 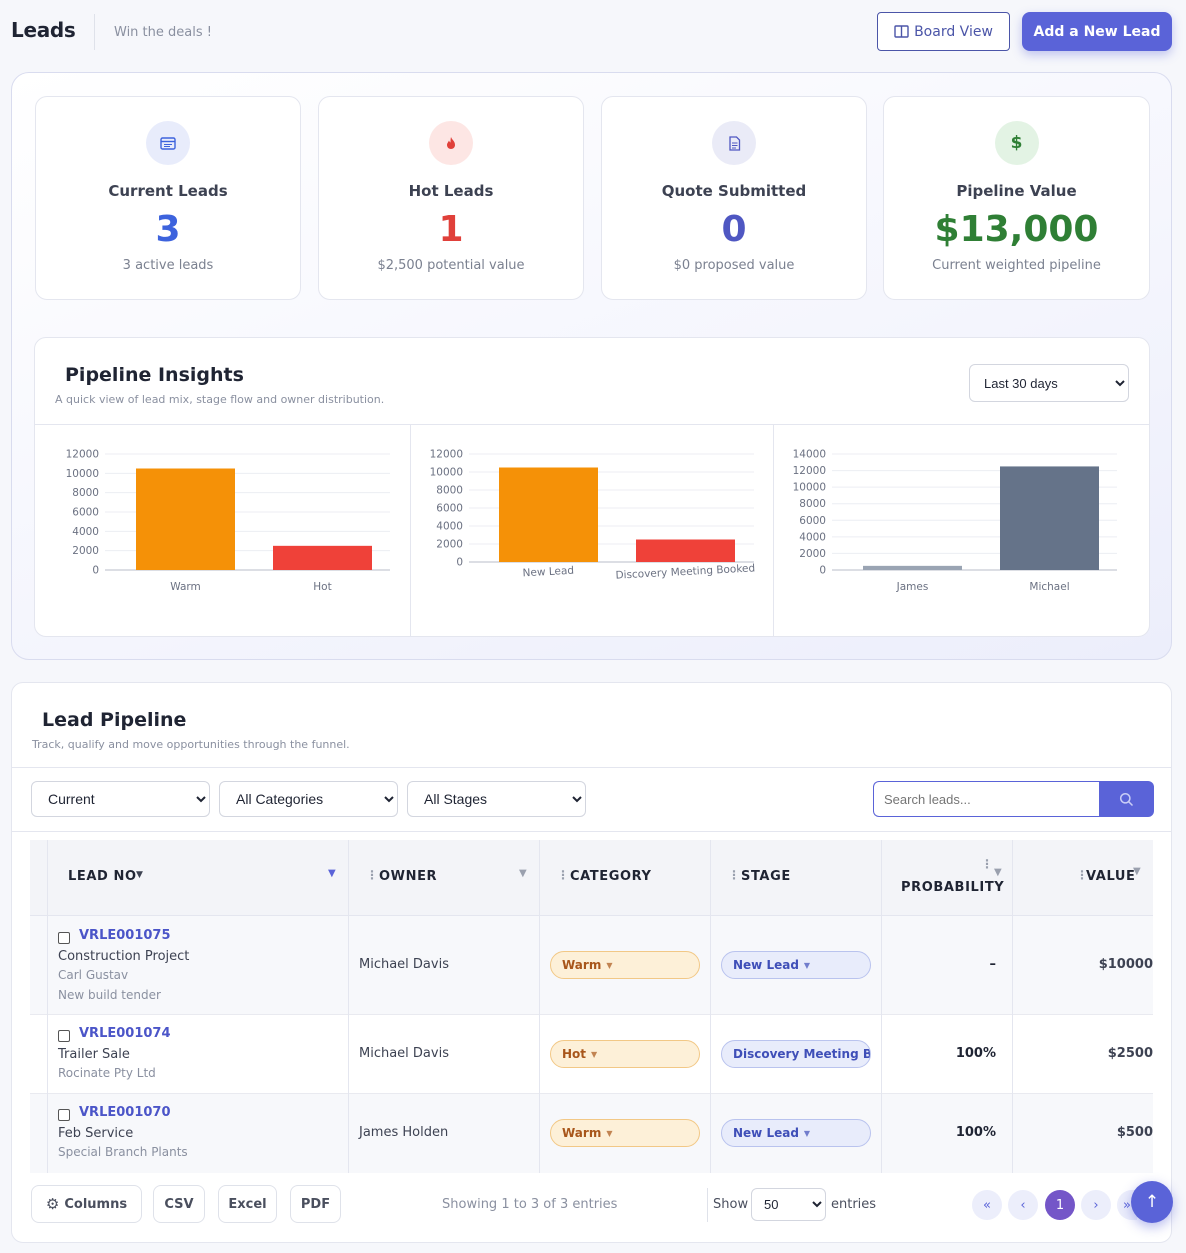 I want to click on stage-pill: Discovery Meeting Boo, so click(x=796, y=1054).